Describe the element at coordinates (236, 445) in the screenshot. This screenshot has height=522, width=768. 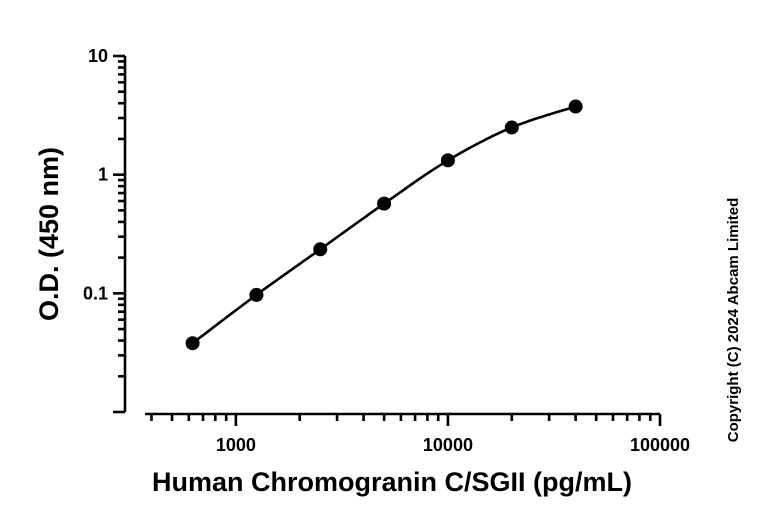
I see `x-tick-label: 1000` at that location.